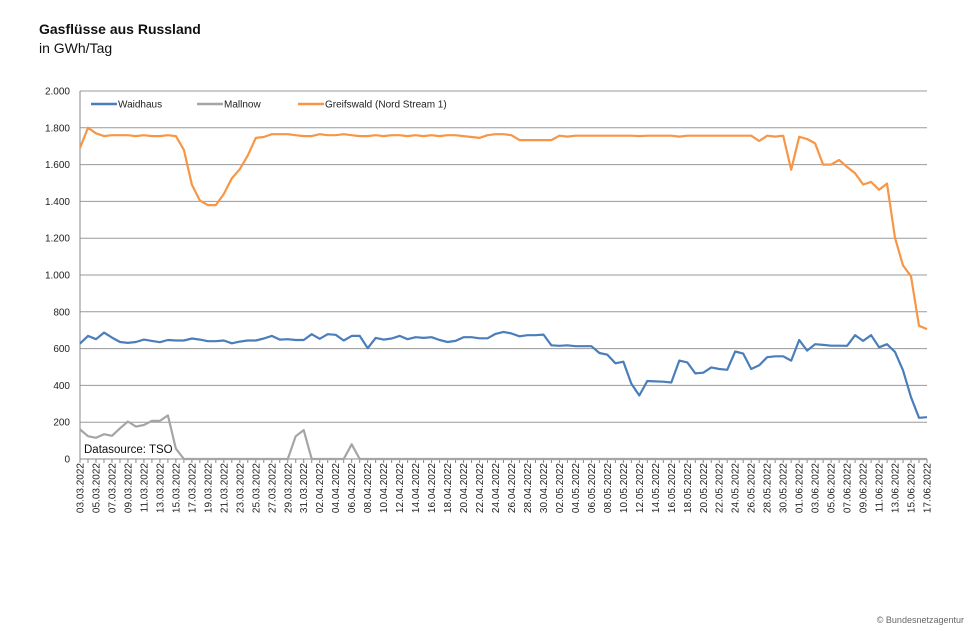  I want to click on y-tick-label: 200, so click(61, 423).